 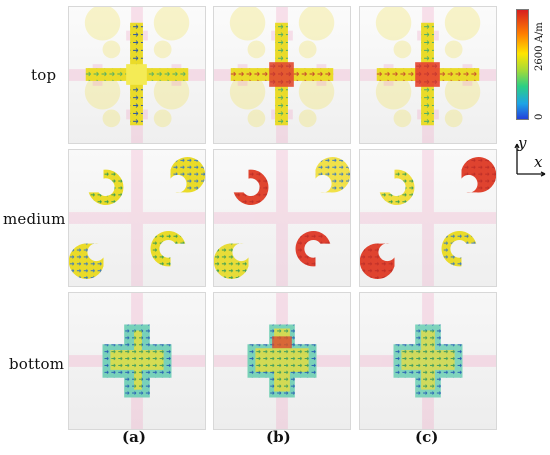 What do you see at coordinates (37, 364) in the screenshot?
I see `row-label-bottom: bottom` at bounding box center [37, 364].